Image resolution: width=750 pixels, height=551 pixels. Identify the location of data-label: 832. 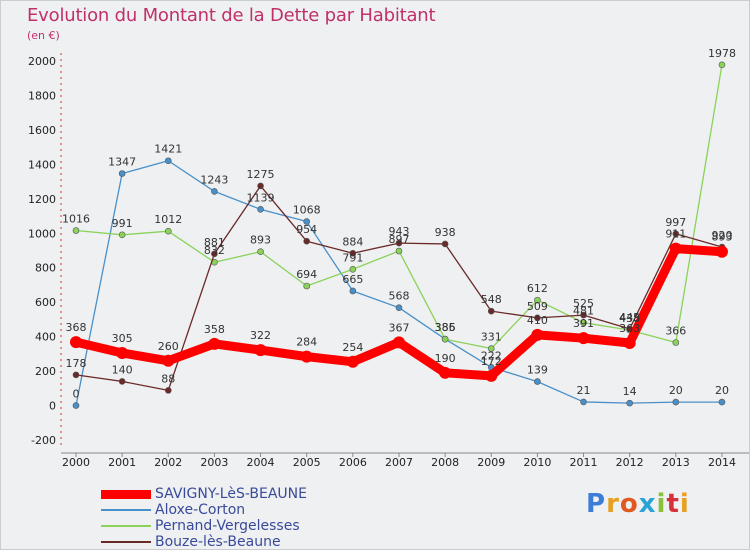
(214, 250).